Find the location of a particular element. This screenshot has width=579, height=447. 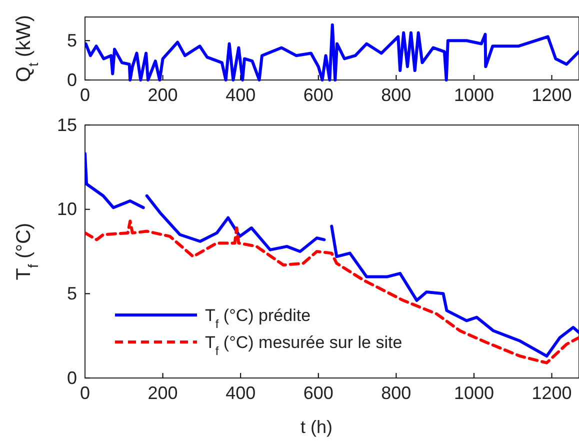

legend-label: T$_{f}$ (°C) prédite is located at coordinates (258, 318).